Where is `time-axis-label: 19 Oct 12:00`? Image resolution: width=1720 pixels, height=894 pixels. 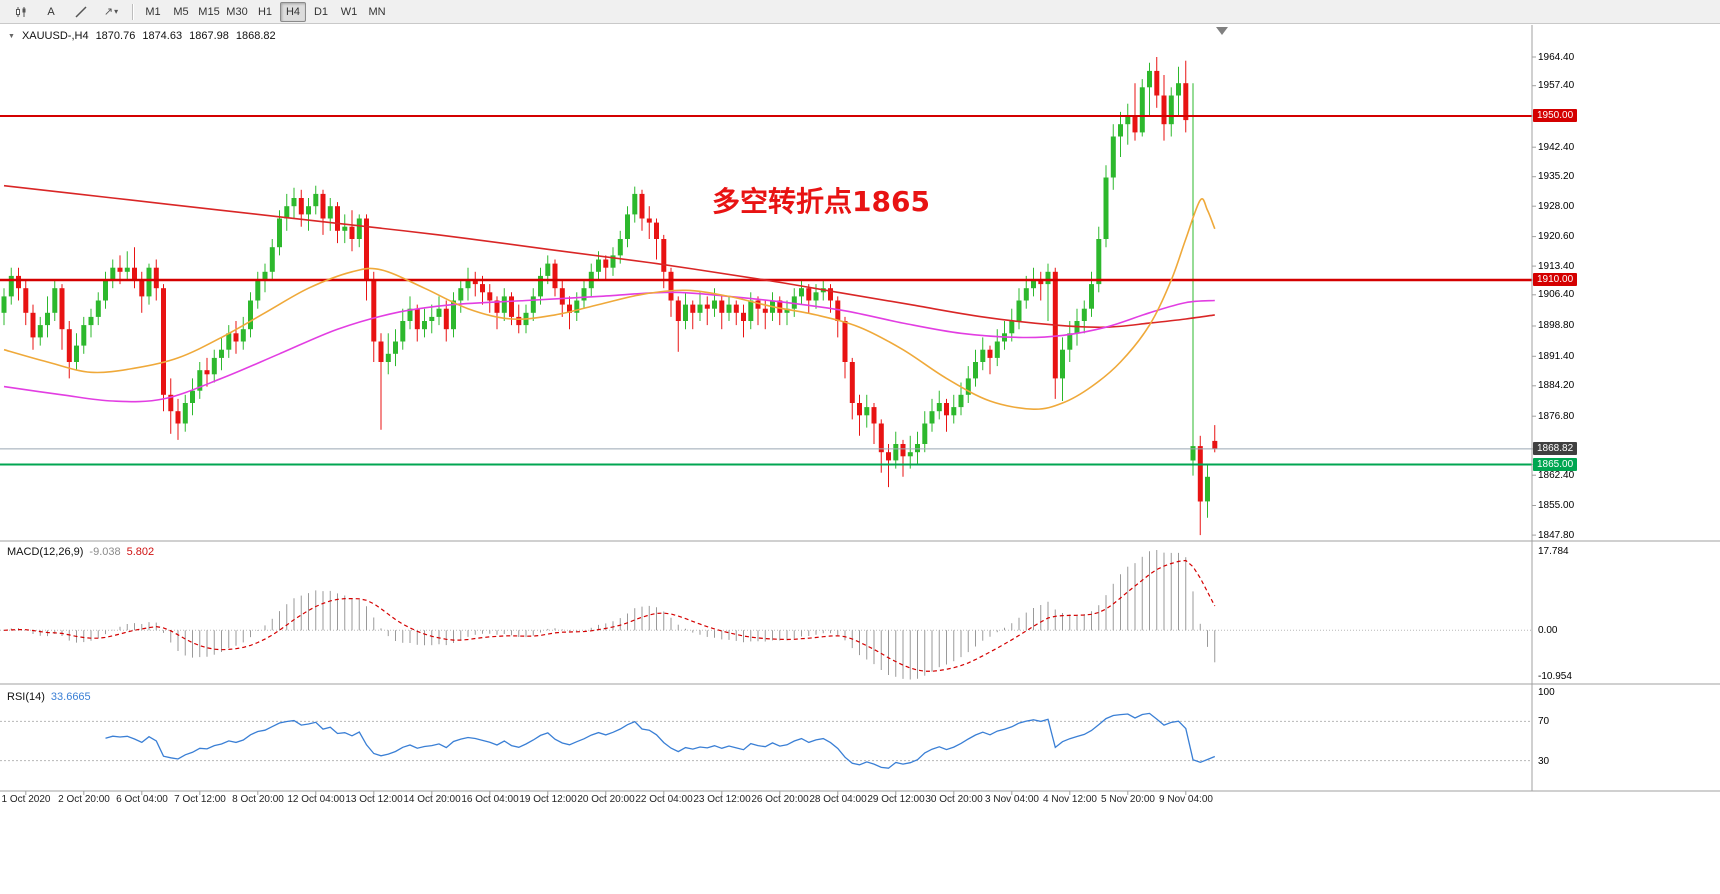 time-axis-label: 19 Oct 12:00 is located at coordinates (548, 799).